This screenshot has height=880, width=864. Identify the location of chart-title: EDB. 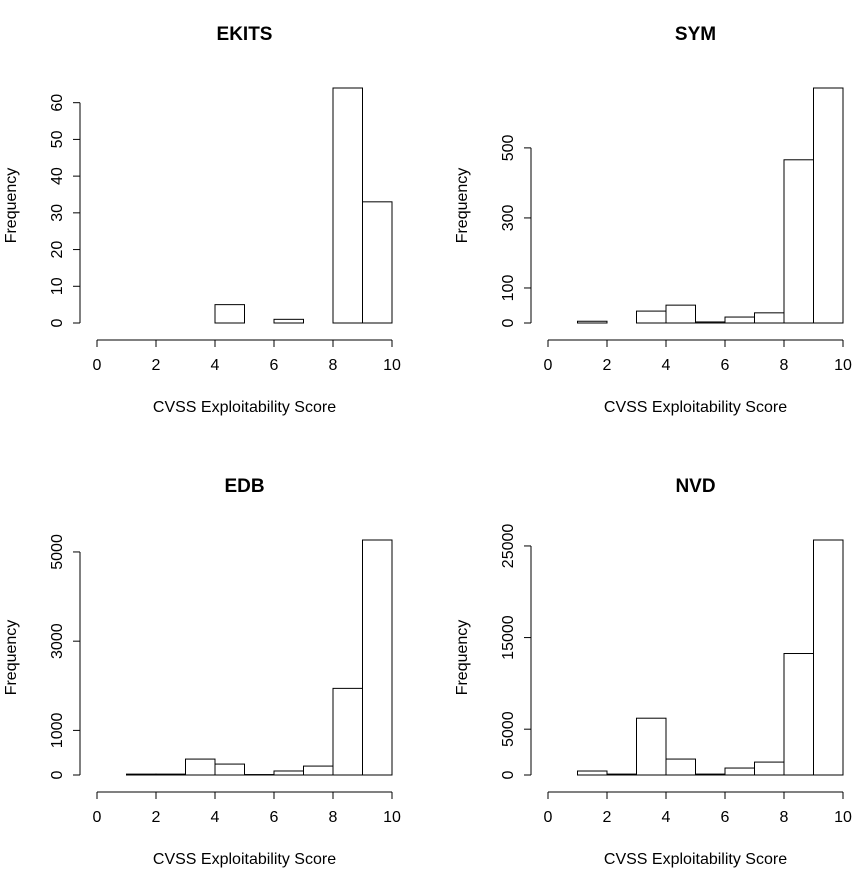
(244, 486).